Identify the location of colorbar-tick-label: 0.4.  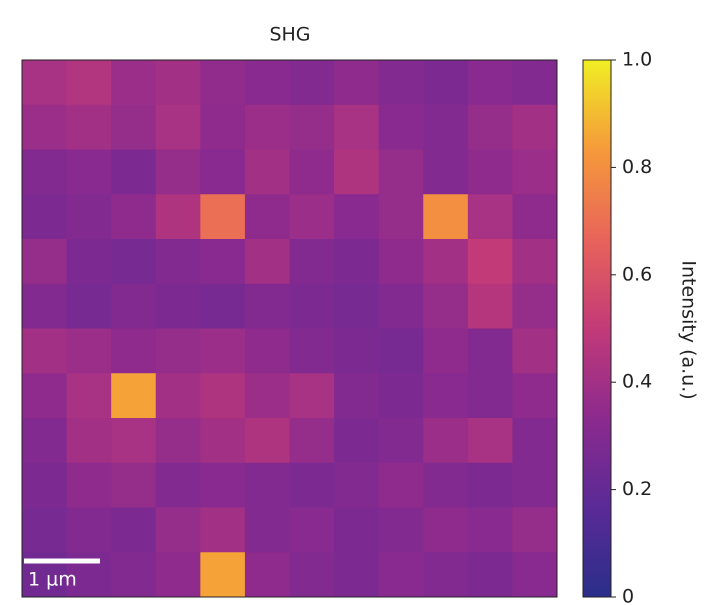
(637, 382).